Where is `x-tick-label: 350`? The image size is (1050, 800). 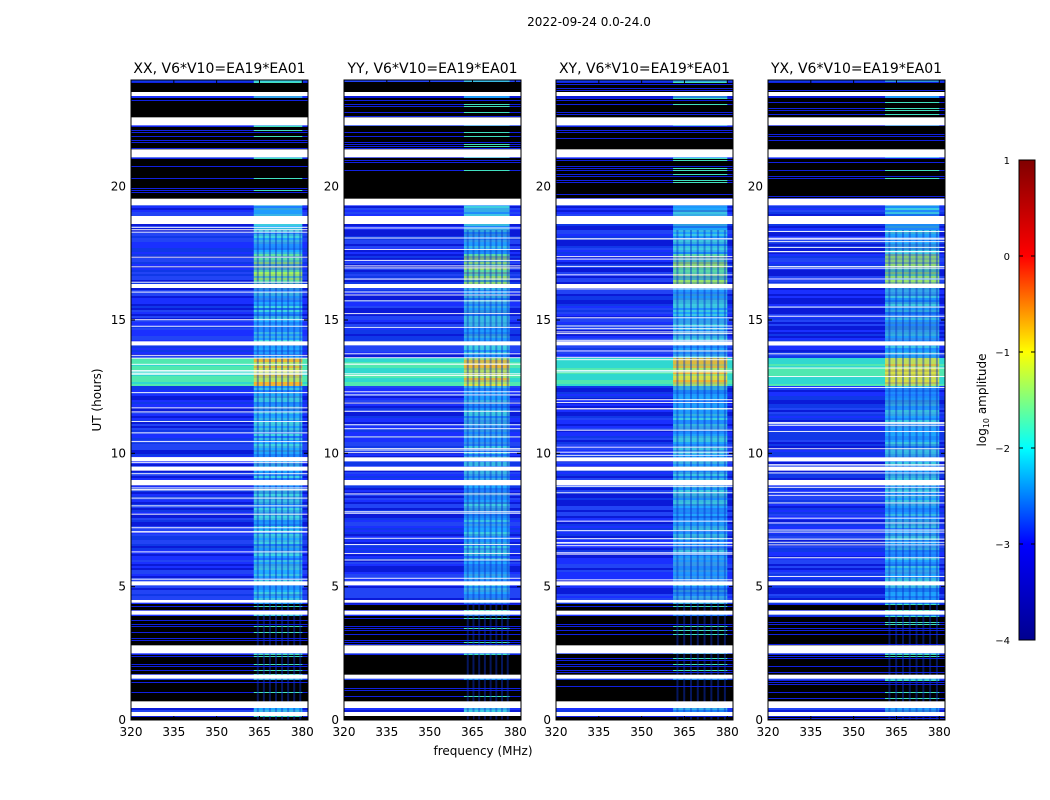
x-tick-label: 350 is located at coordinates (429, 732).